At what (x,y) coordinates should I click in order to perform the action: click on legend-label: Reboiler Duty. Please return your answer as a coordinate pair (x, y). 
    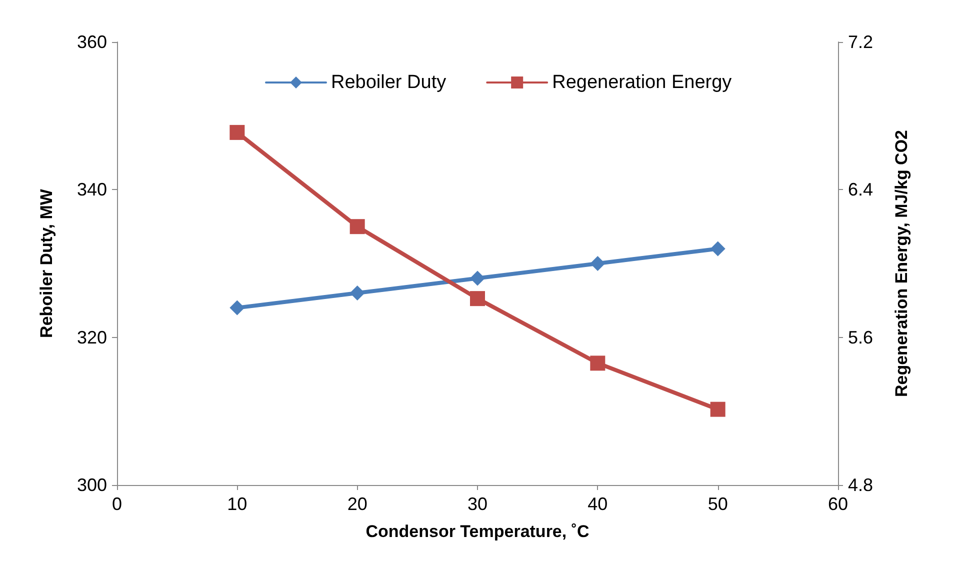
    Looking at the image, I should click on (389, 82).